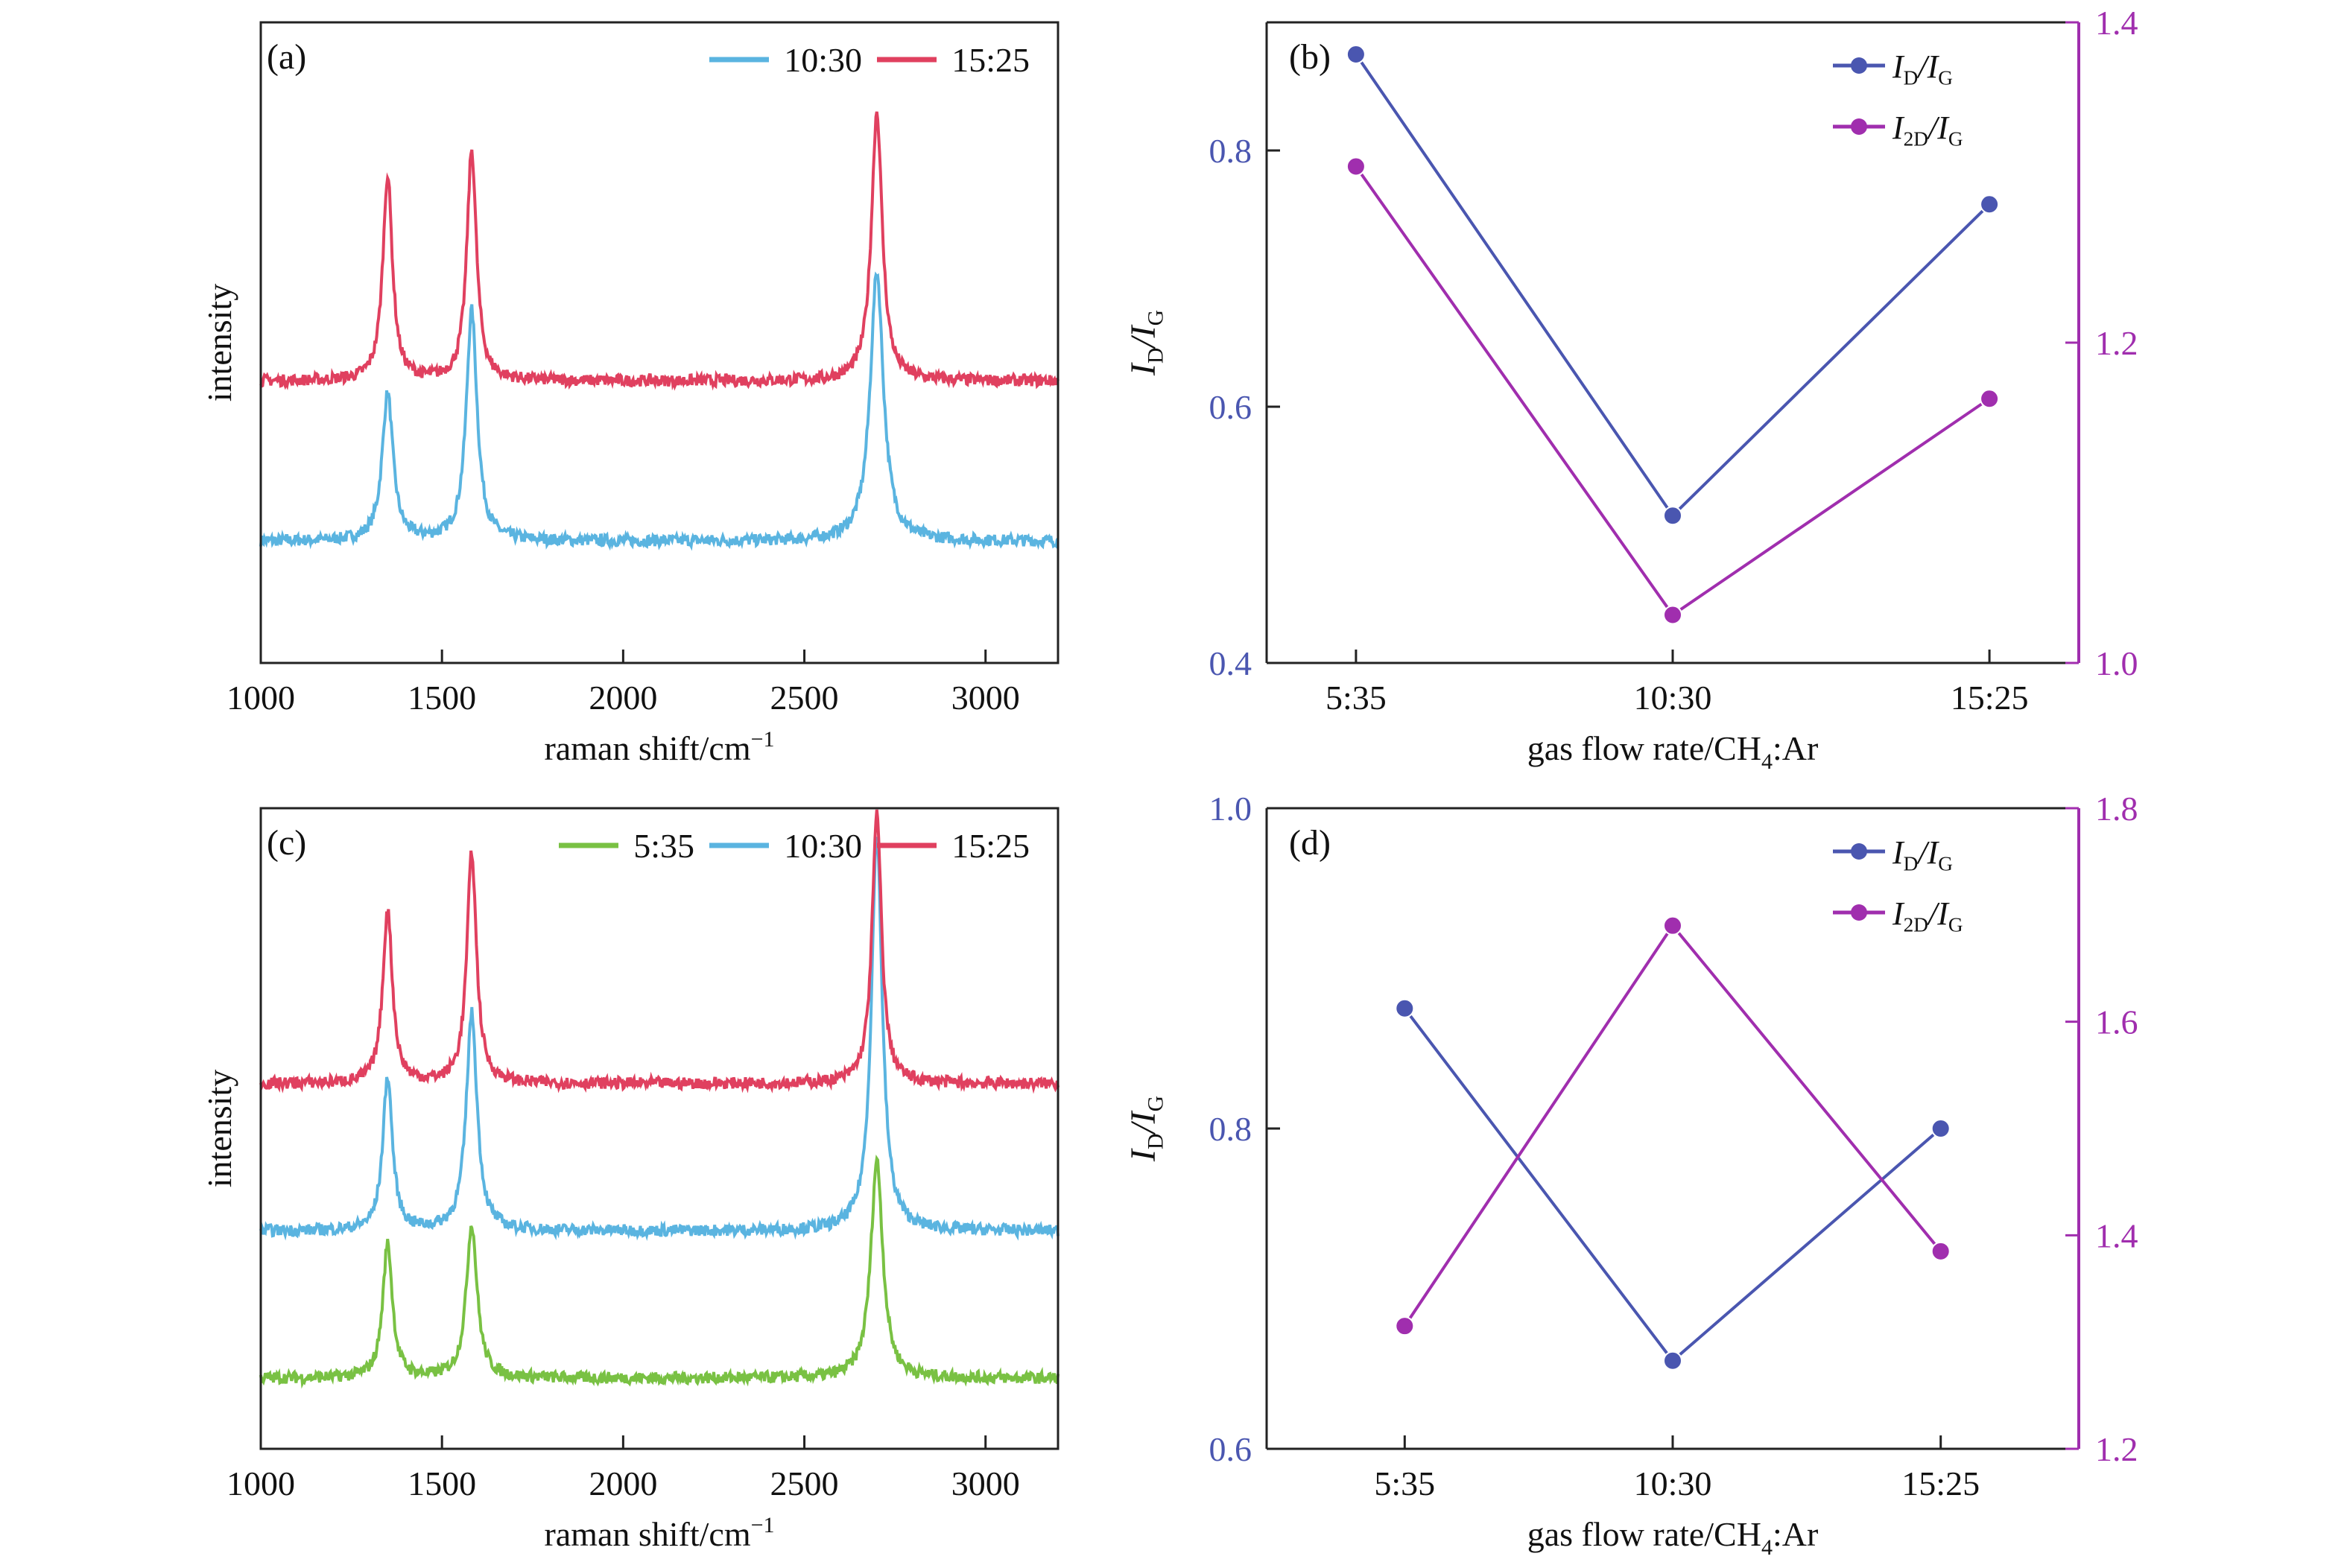 This screenshot has height=1568, width=2347. Describe the element at coordinates (1230, 809) in the screenshot. I see `y-left-tick-label: 1.0` at that location.